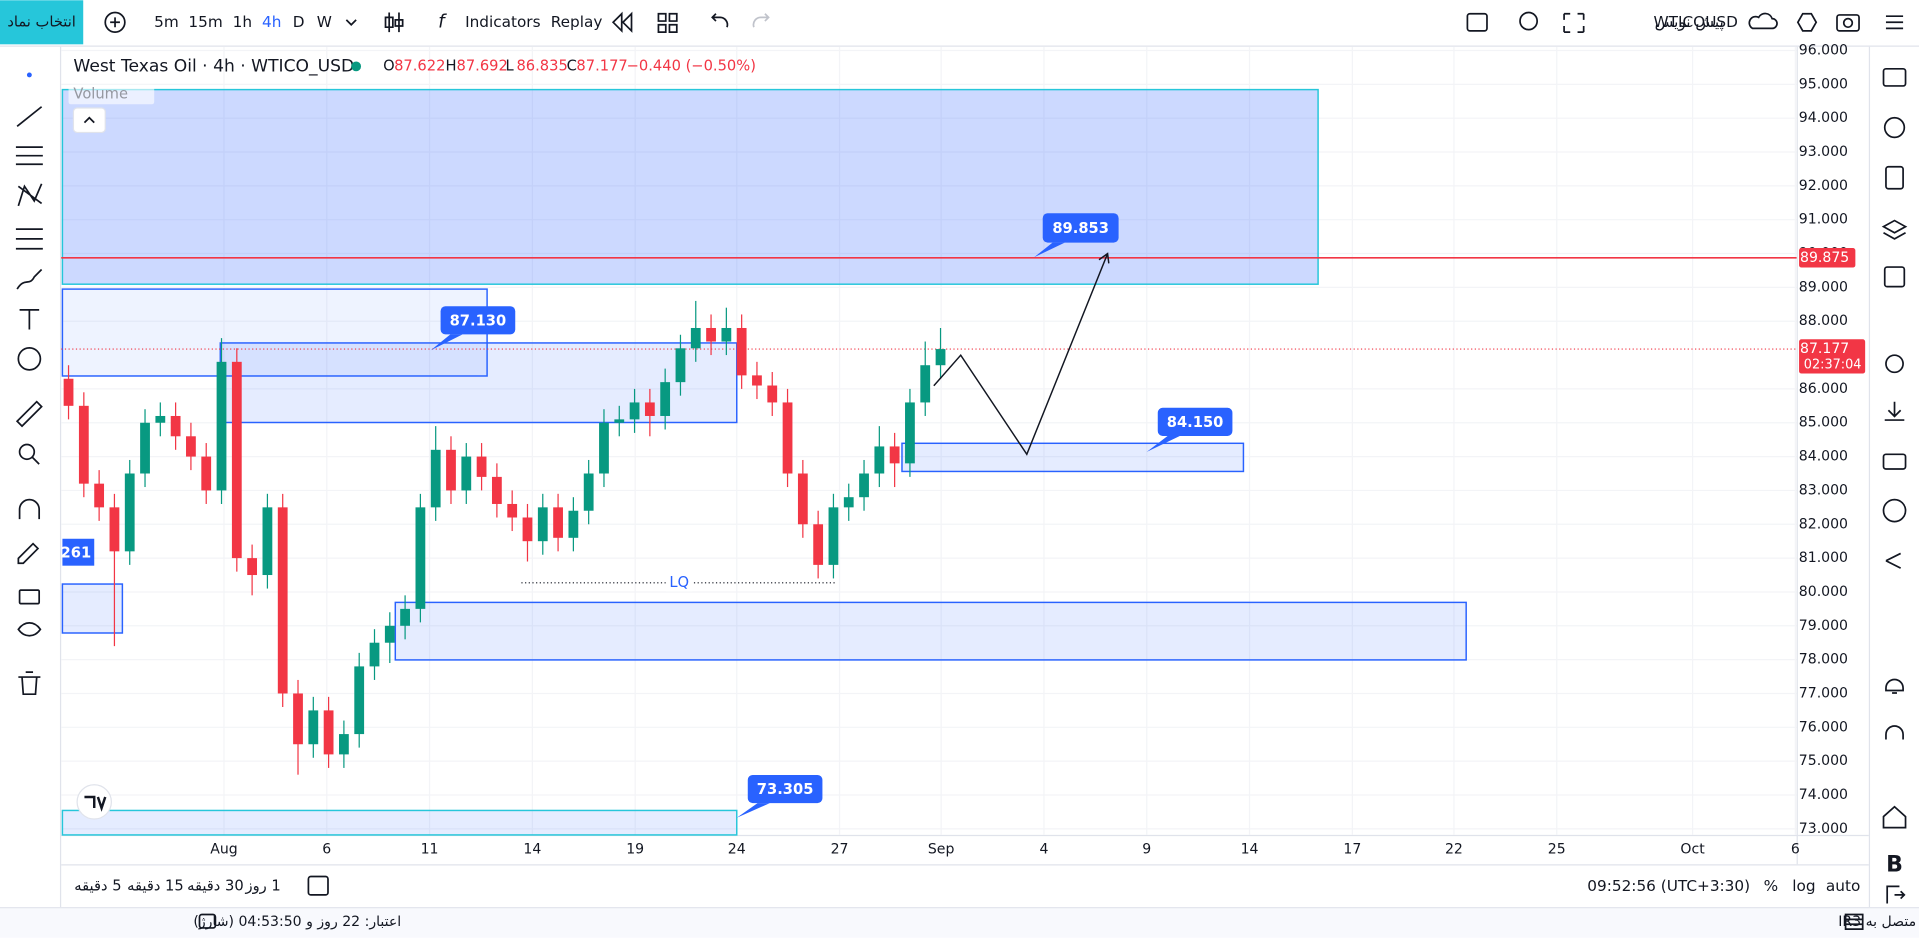 This screenshot has height=938, width=1919. Describe the element at coordinates (262, 885) in the screenshot. I see `range-button: 1 روز` at that location.